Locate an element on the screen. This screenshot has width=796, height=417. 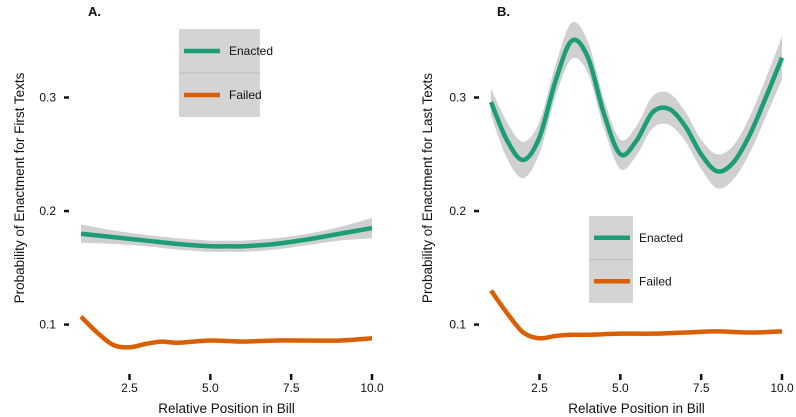
confidence-band is located at coordinates (636, 105).